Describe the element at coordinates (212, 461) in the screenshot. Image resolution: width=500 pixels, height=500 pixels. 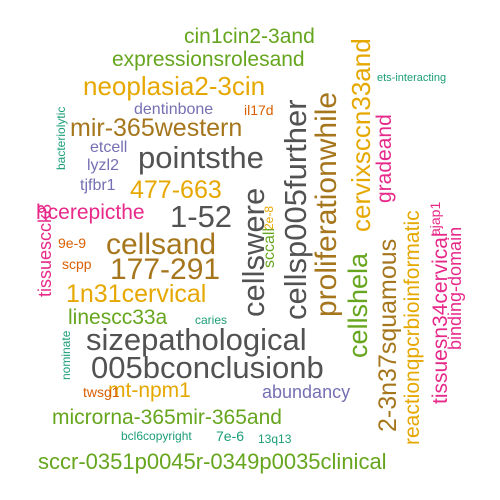
I see `word-sccr-0351p0045r-0349p0035clinical: sccr-0351p0045r-0349p0035clinical` at that location.